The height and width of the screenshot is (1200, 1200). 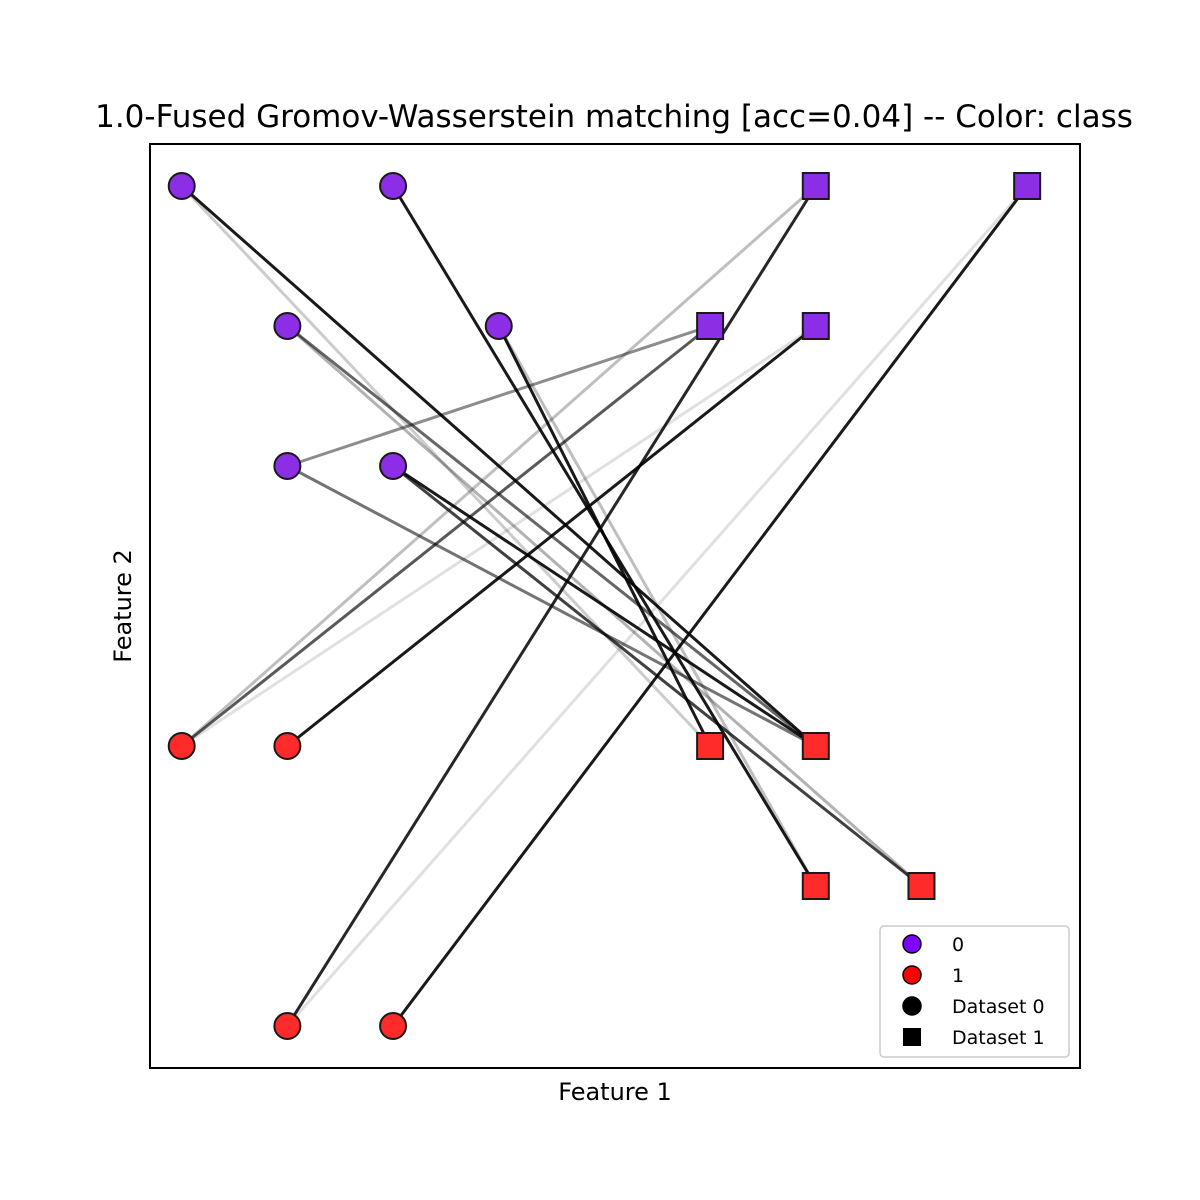 What do you see at coordinates (958, 976) in the screenshot?
I see `legend-label-1: 1` at bounding box center [958, 976].